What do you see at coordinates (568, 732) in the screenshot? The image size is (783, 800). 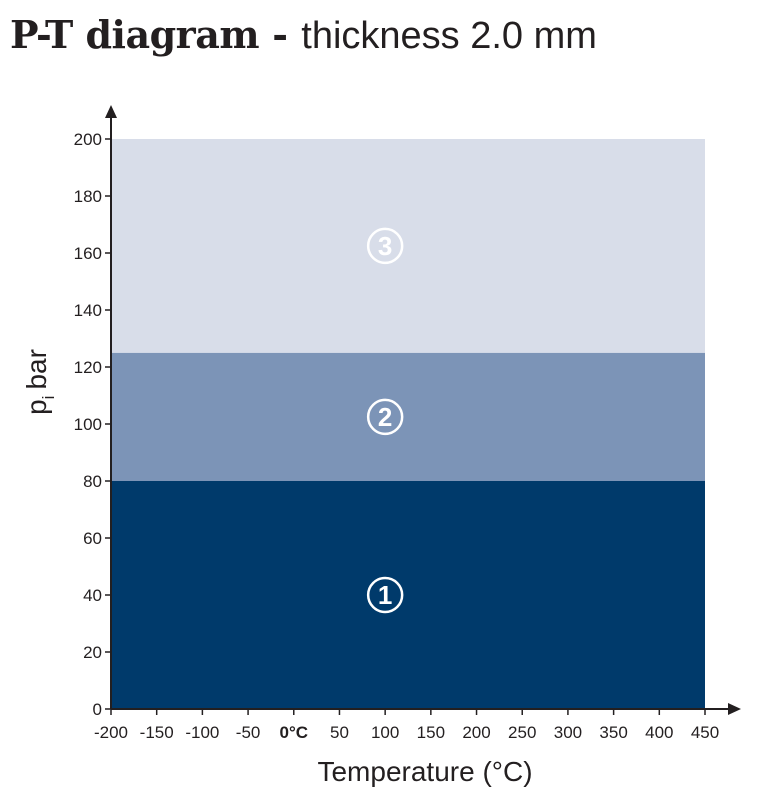 I see `x-tick-label: 300` at bounding box center [568, 732].